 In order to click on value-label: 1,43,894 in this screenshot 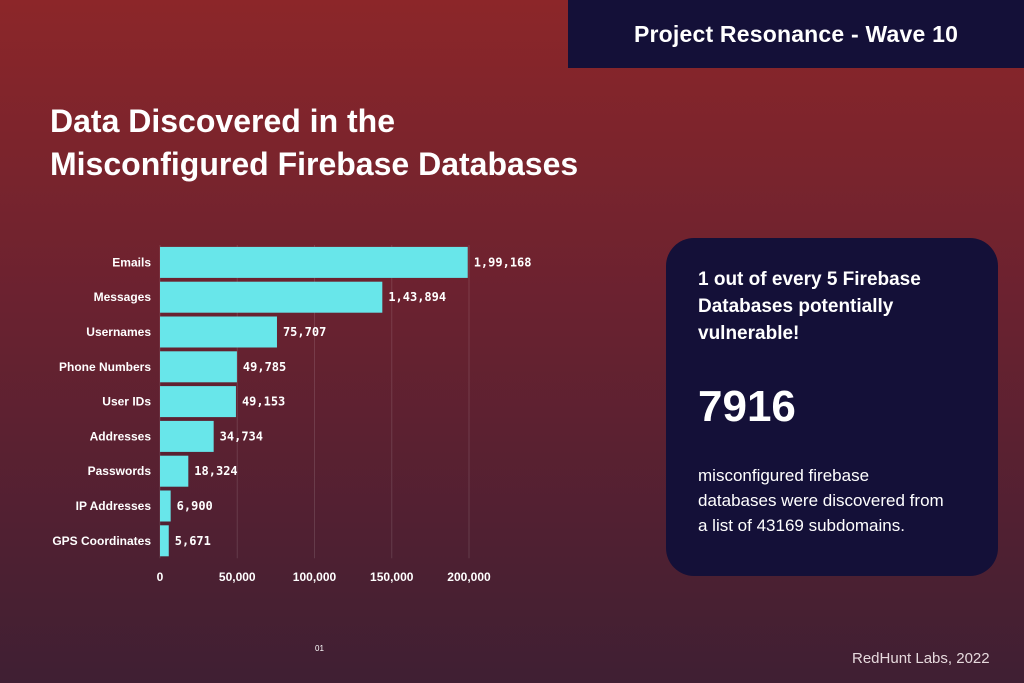, I will do `click(417, 297)`.